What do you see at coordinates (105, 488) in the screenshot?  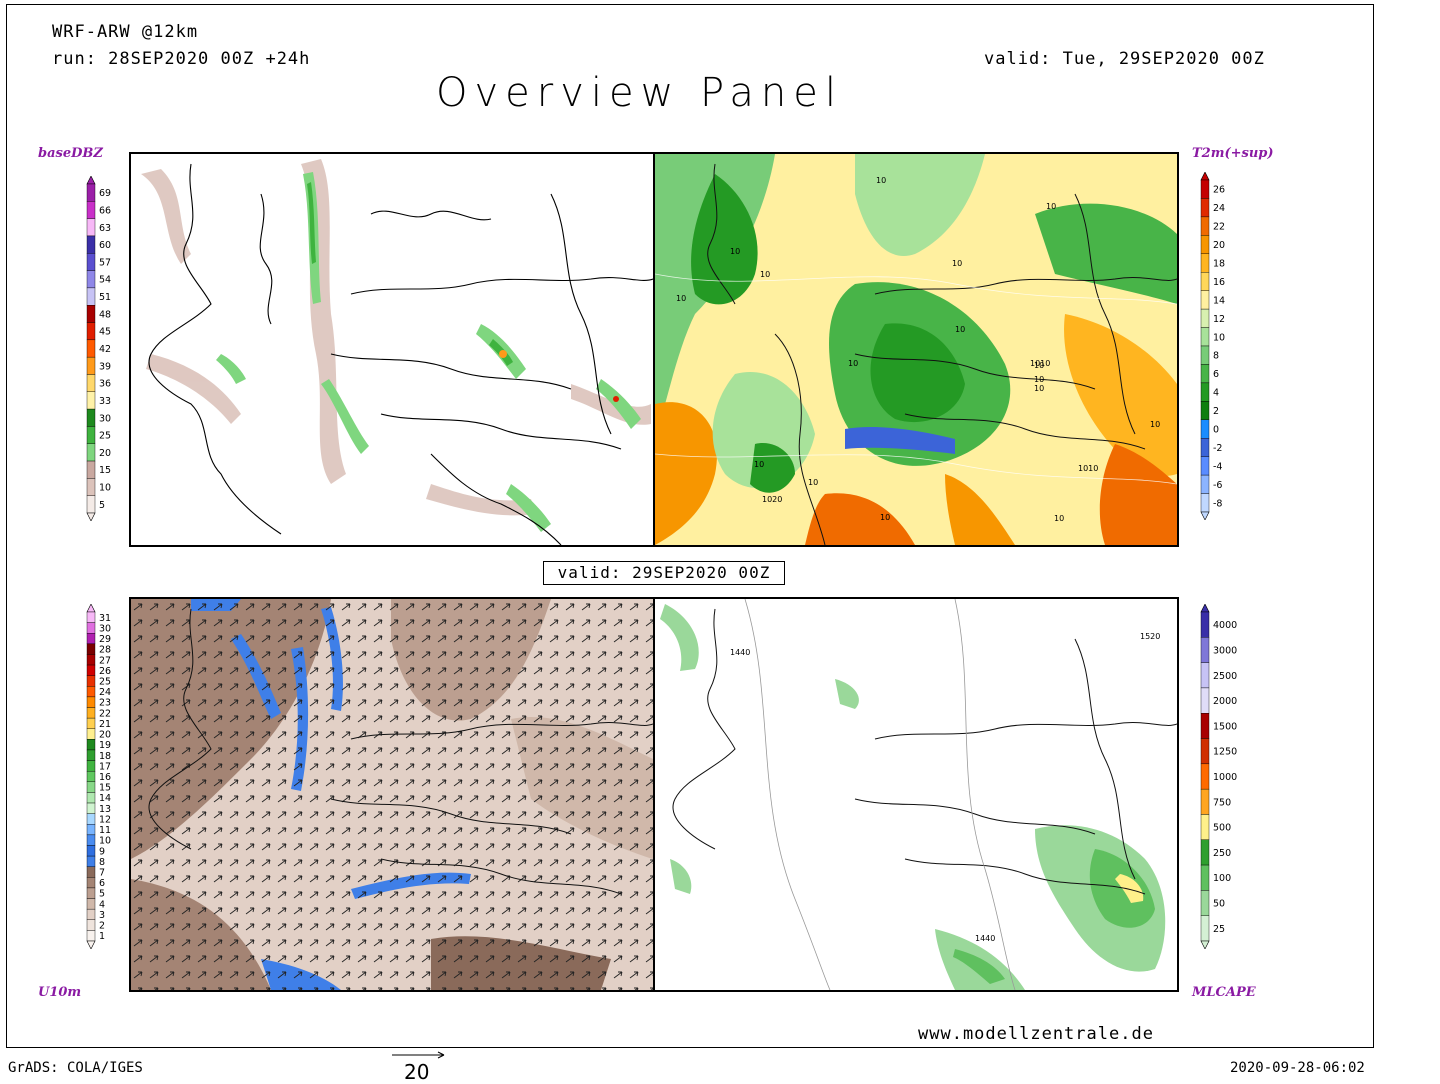 I see `colorbar-basedbz-tick-label: 10` at bounding box center [105, 488].